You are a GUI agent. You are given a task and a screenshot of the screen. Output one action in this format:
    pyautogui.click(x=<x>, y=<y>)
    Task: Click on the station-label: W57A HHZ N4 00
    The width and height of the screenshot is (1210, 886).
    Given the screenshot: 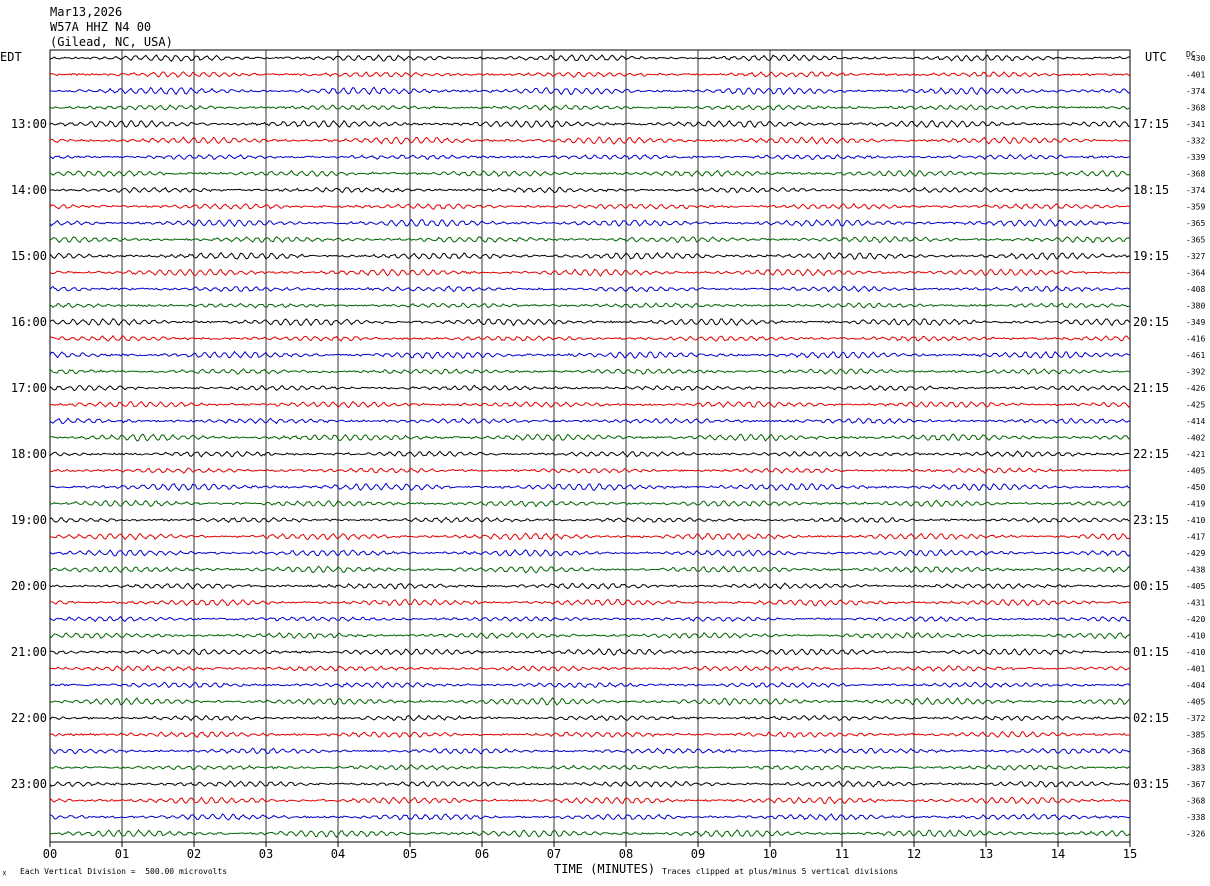 What is the action you would take?
    pyautogui.click(x=101, y=27)
    